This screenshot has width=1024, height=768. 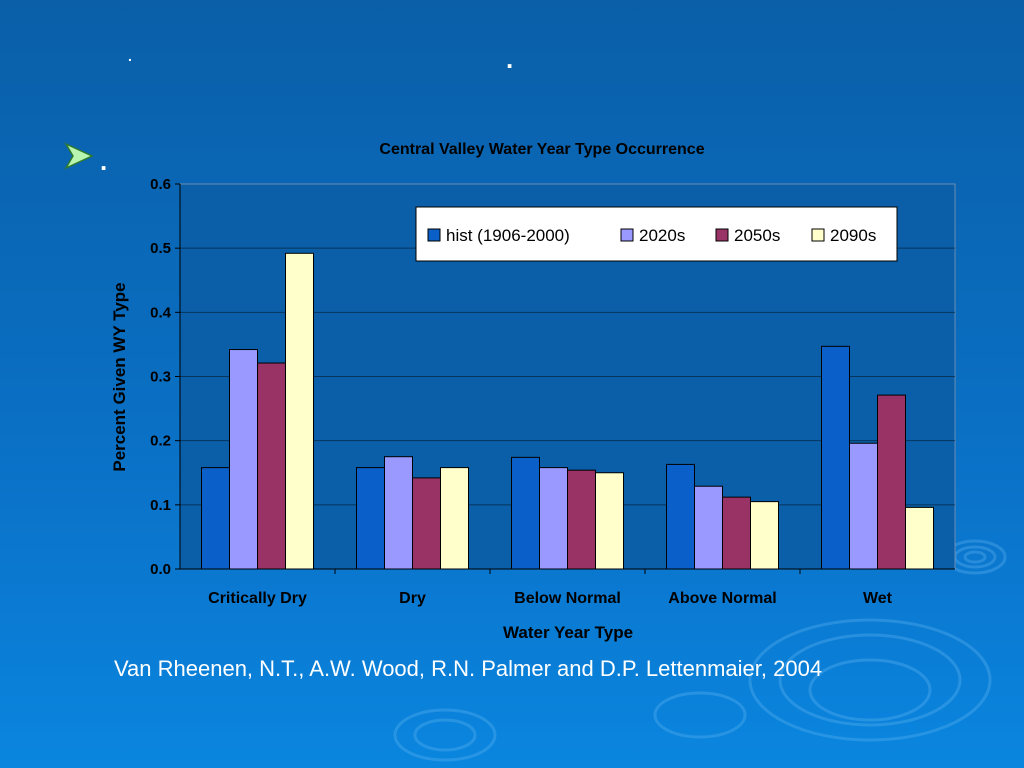 What do you see at coordinates (257, 598) in the screenshot?
I see `x-tick-label: Critically Dry` at bounding box center [257, 598].